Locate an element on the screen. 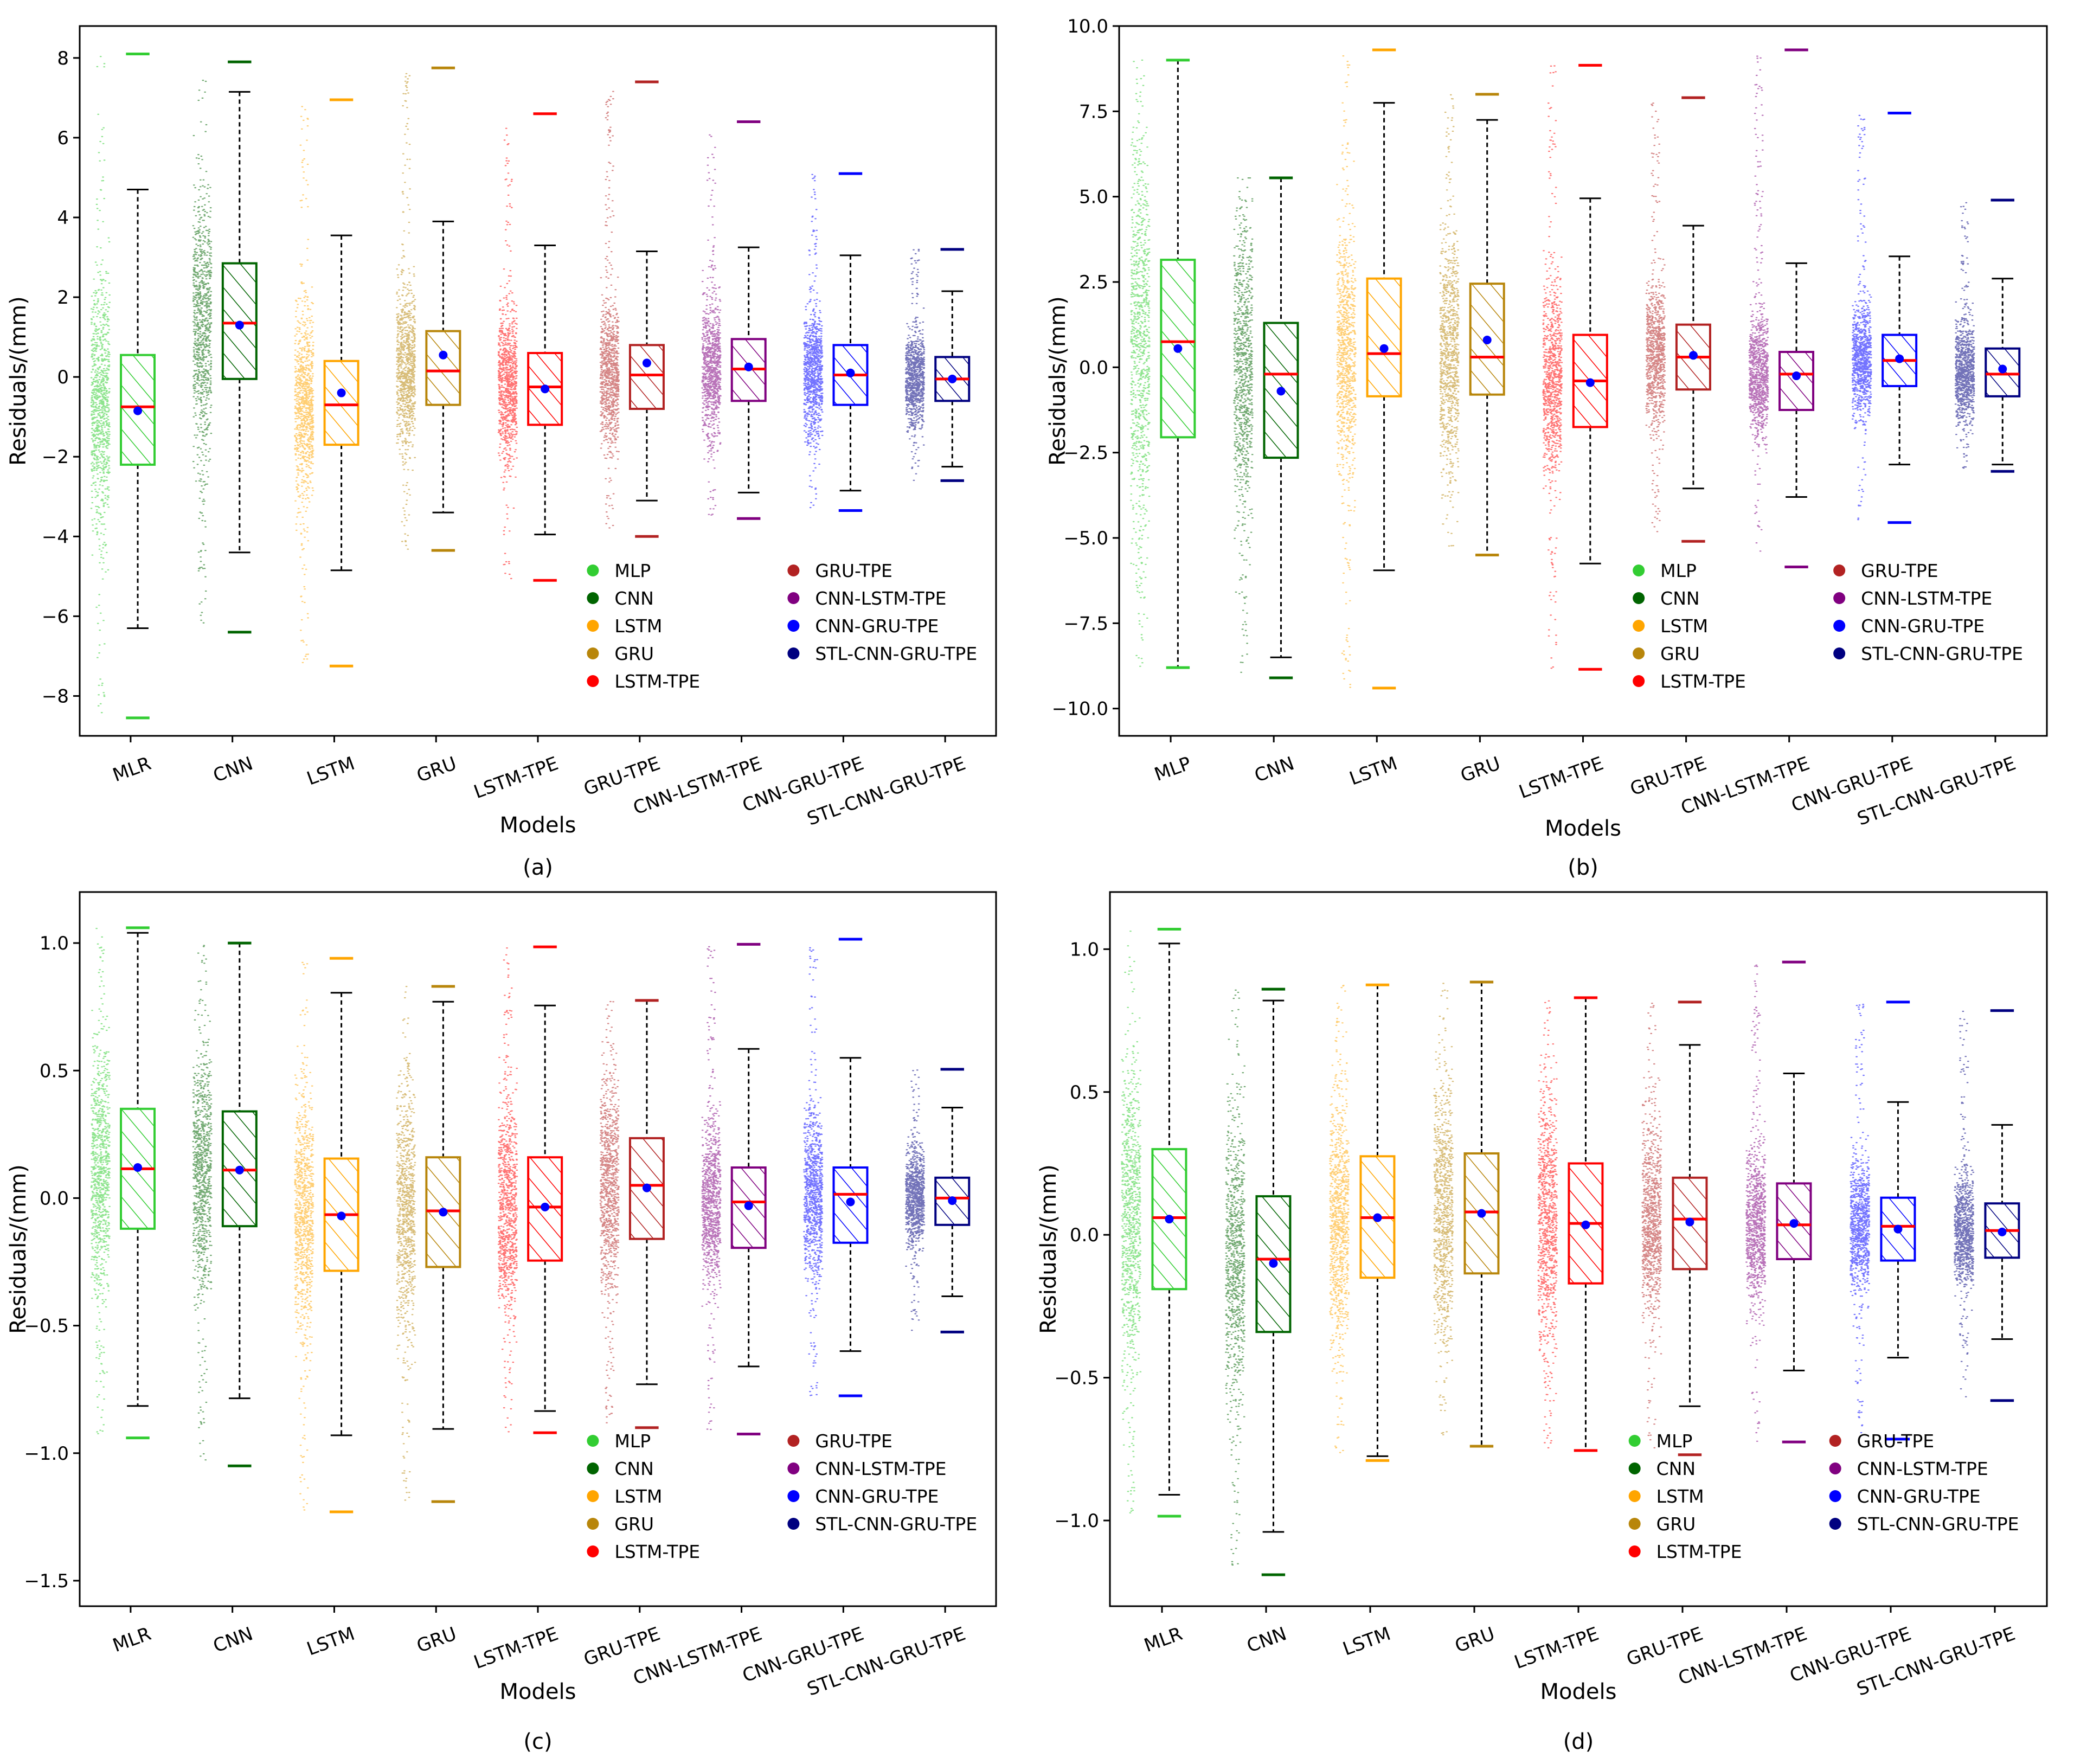 The height and width of the screenshot is (1764, 2074). y-tick-label: 2.5 is located at coordinates (1093, 282).